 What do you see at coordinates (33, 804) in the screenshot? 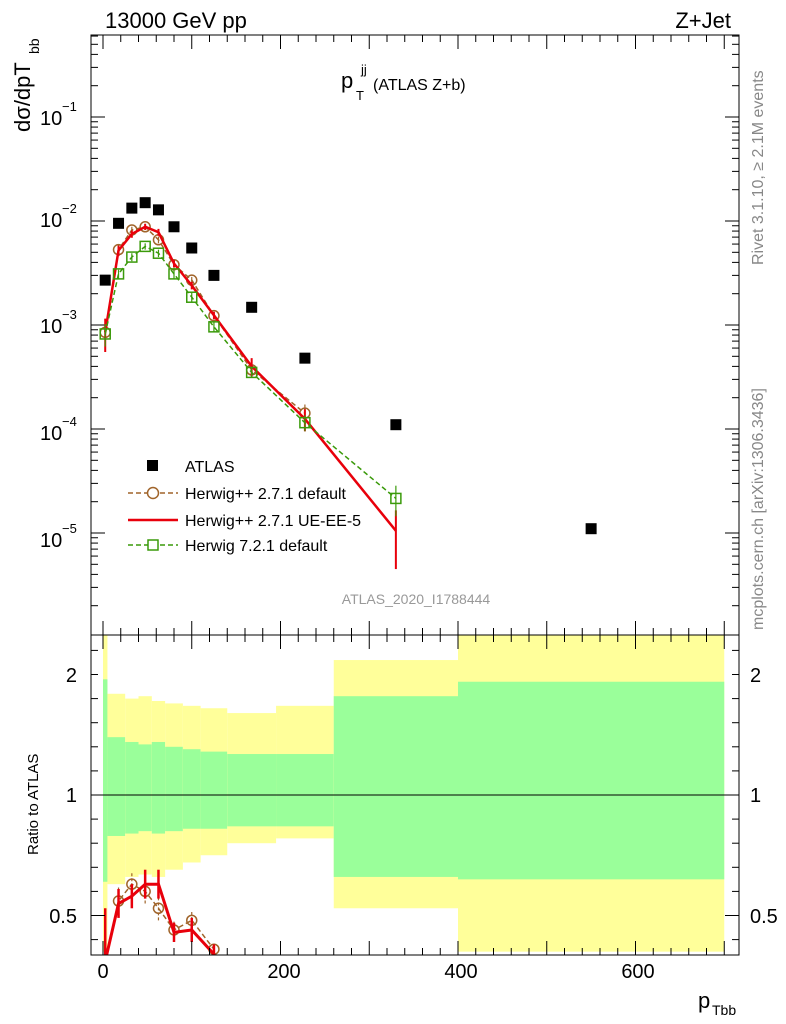
I see `ratio-ylabel: Ratio to ATLAS` at bounding box center [33, 804].